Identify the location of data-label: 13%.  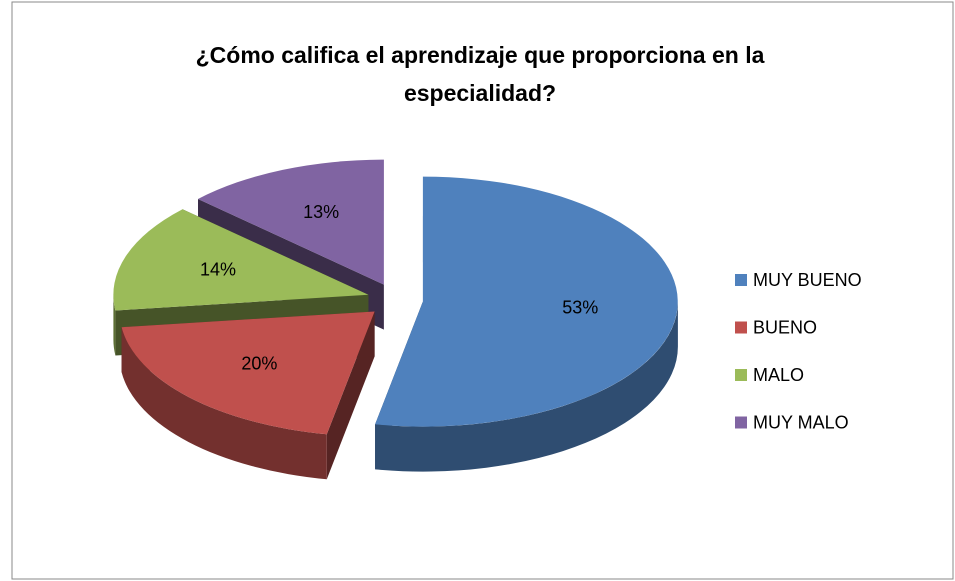
(321, 212).